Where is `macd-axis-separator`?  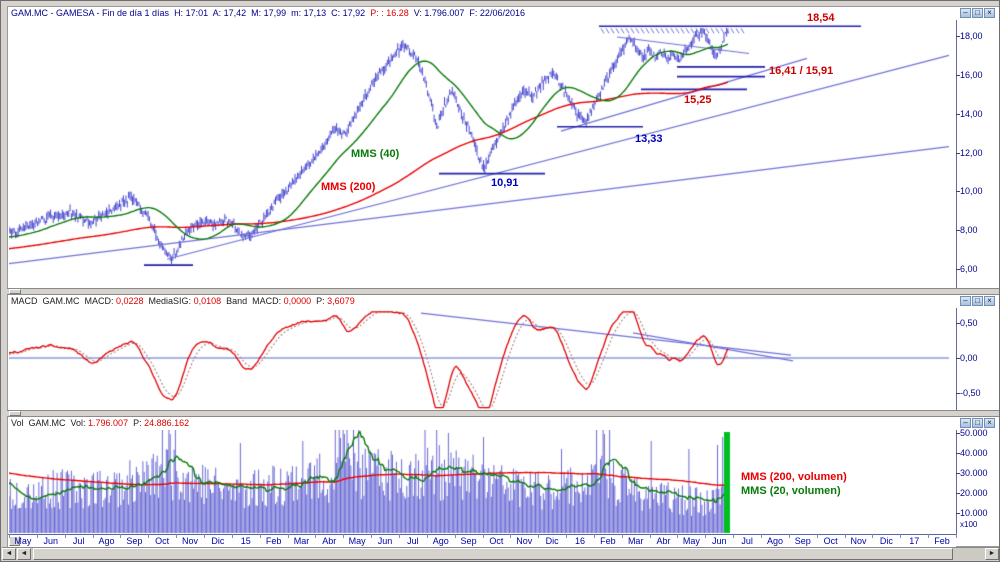
macd-axis-separator is located at coordinates (956, 359).